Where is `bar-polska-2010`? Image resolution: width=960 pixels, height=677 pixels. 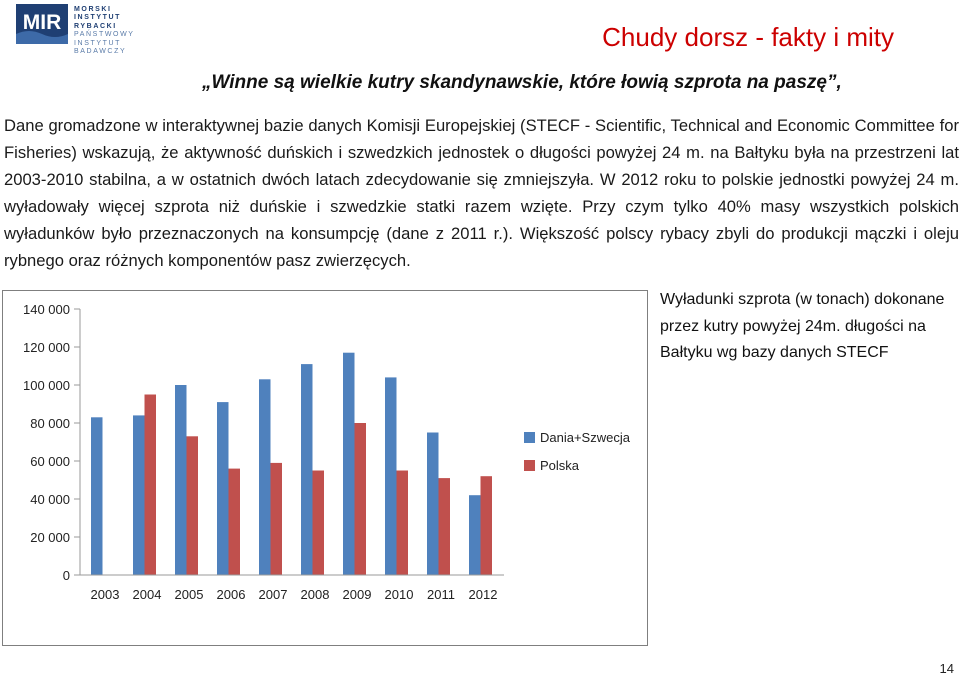 bar-polska-2010 is located at coordinates (402, 522).